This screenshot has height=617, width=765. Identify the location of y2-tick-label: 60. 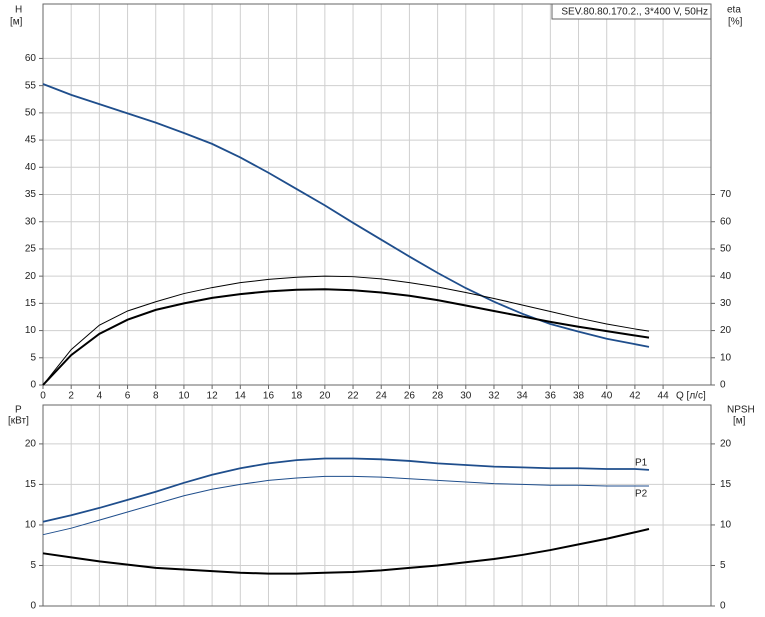
(726, 221).